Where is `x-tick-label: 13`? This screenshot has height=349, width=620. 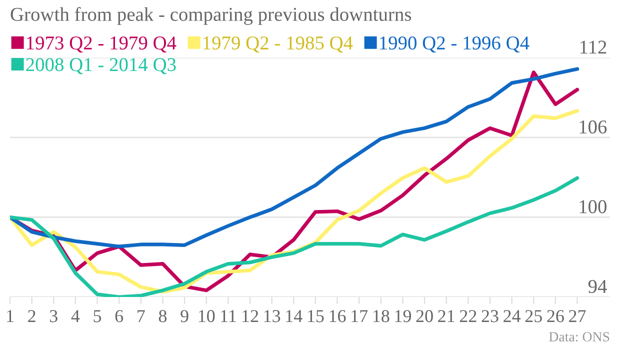
x-tick-label: 13 is located at coordinates (272, 316).